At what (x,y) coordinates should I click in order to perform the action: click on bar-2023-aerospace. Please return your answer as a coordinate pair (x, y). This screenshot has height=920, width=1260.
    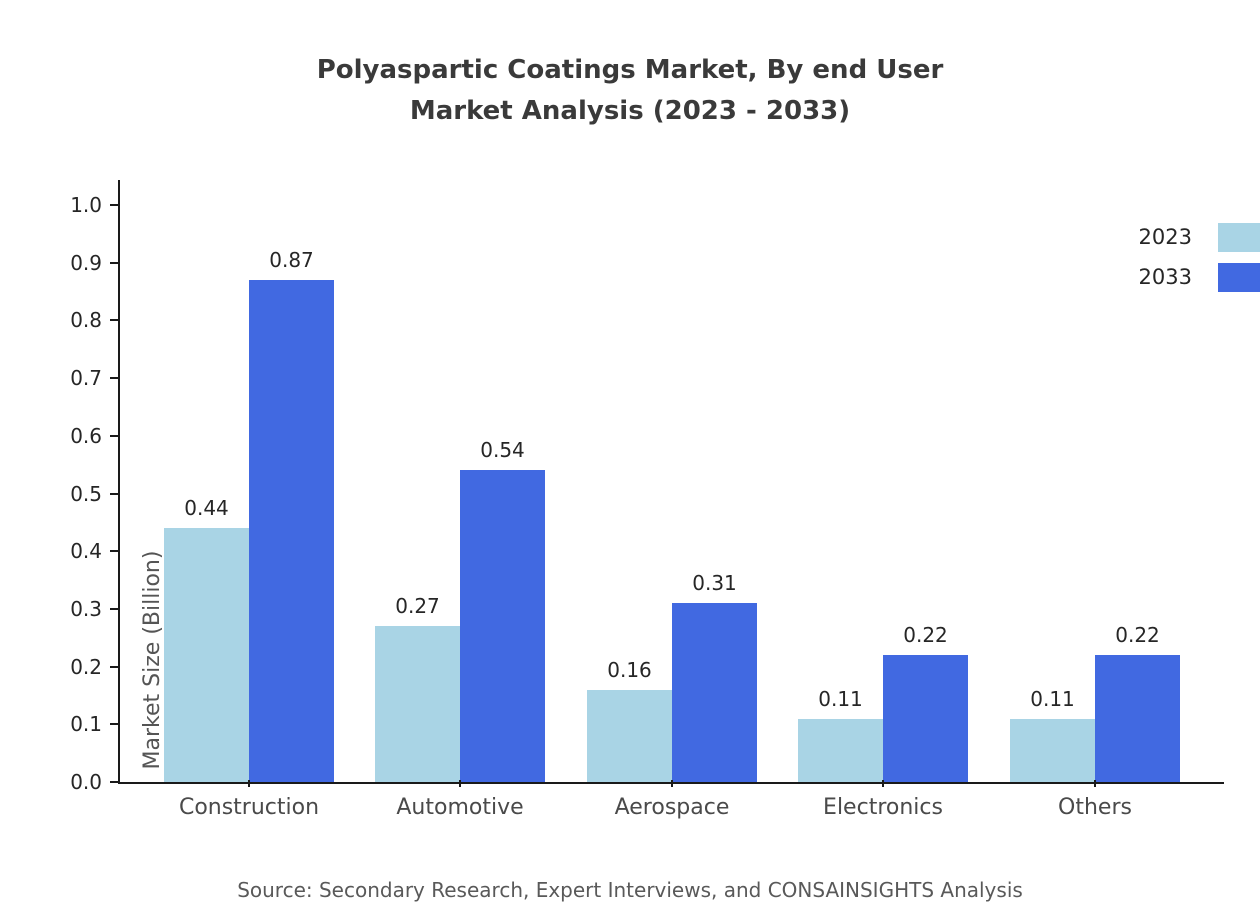
    Looking at the image, I should click on (629, 736).